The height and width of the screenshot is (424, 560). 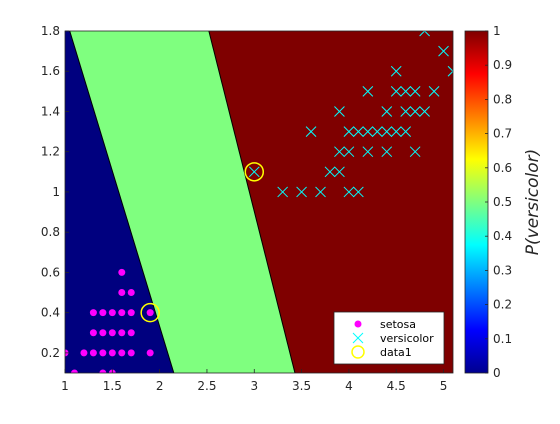 What do you see at coordinates (502, 236) in the screenshot?
I see `colorbar-tick-label: 0.4` at bounding box center [502, 236].